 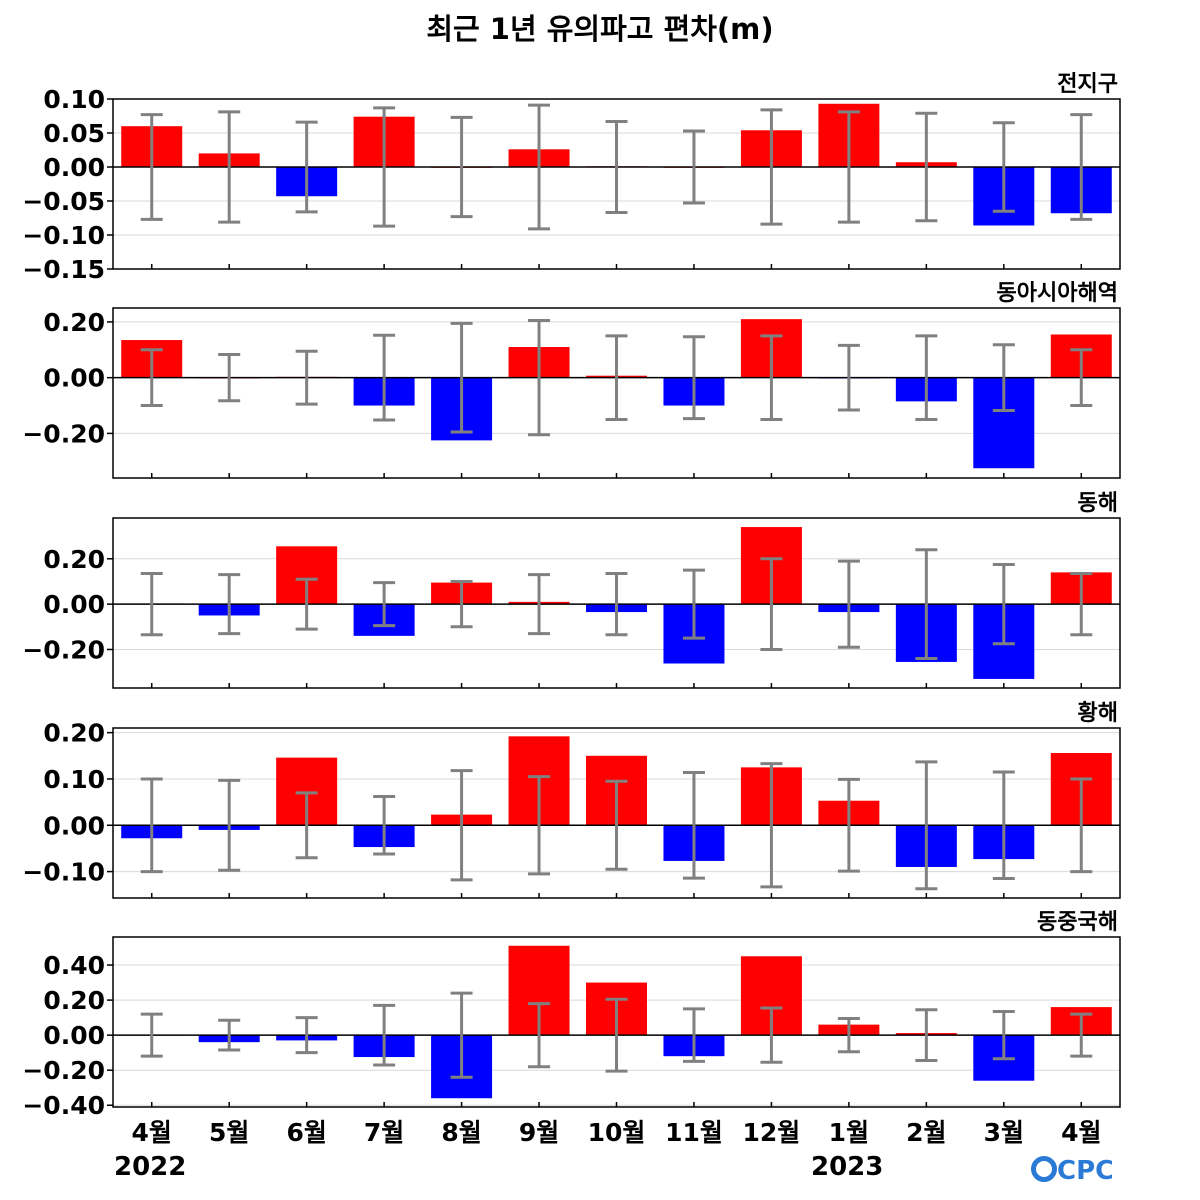 I want to click on x-tick-label: 9월, so click(x=539, y=1132).